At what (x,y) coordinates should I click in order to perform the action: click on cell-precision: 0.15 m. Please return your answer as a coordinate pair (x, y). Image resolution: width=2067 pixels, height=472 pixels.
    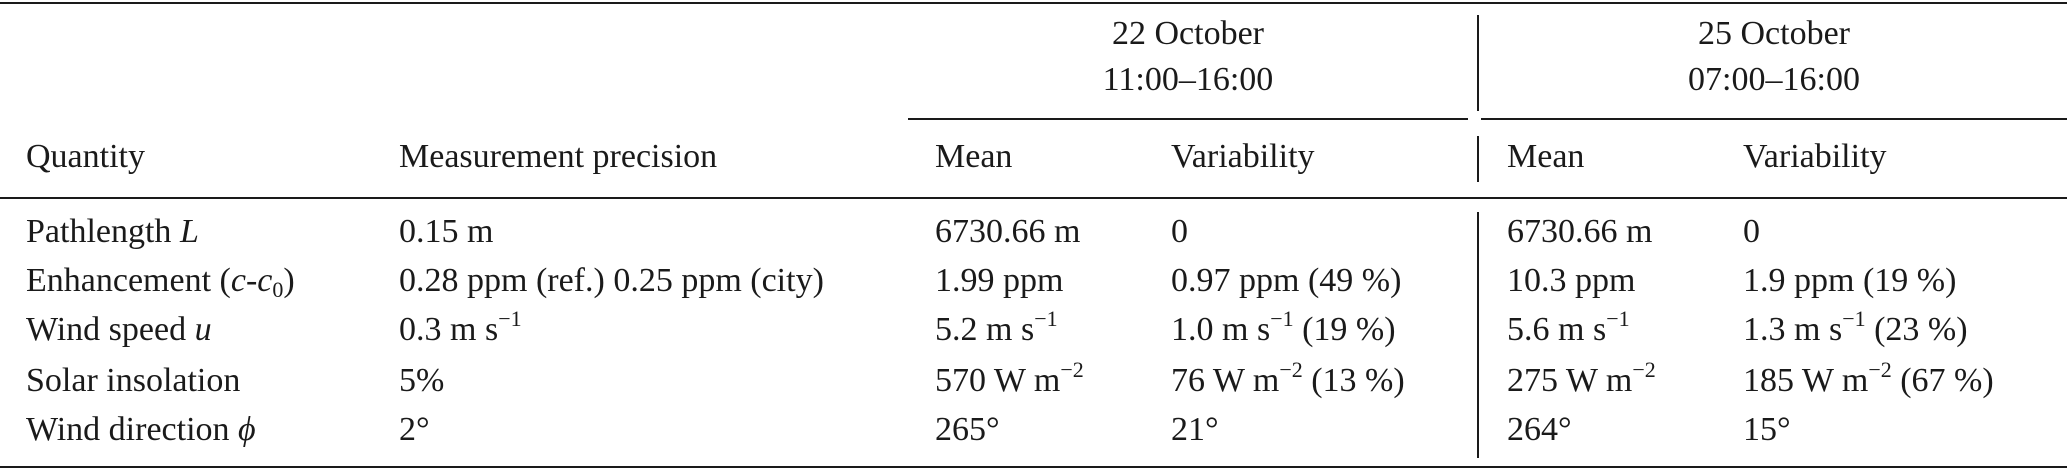
    Looking at the image, I should click on (446, 231).